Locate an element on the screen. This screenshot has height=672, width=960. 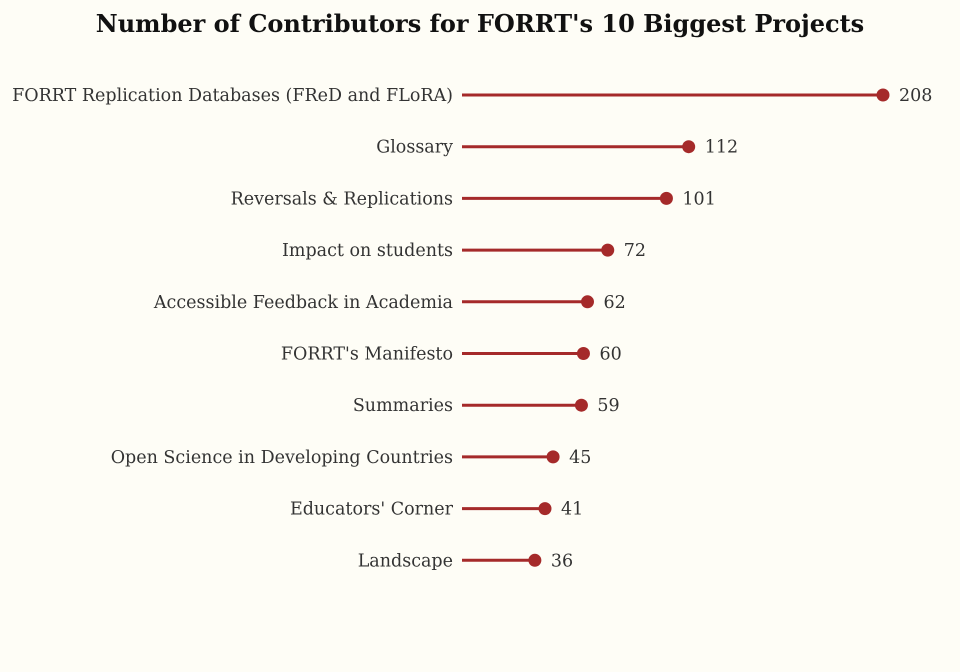
value-label: 59 is located at coordinates (608, 406).